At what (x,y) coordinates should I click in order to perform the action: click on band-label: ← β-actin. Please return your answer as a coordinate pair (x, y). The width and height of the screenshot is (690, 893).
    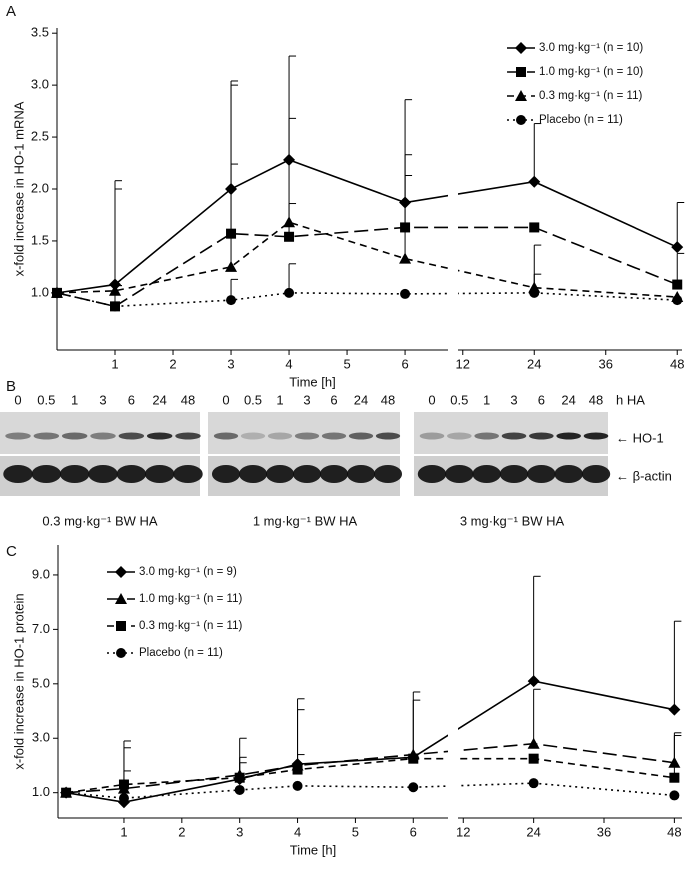
    Looking at the image, I should click on (644, 475).